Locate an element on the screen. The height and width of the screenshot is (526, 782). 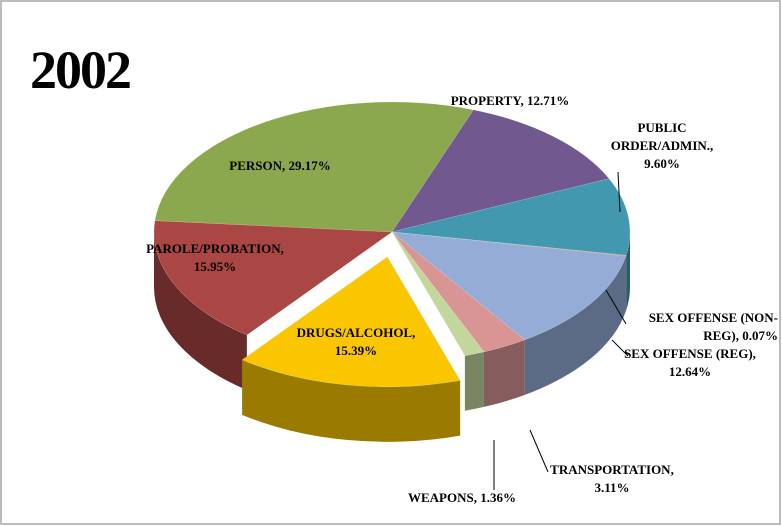
data-label: PROPERTY, 12.71% is located at coordinates (510, 100).